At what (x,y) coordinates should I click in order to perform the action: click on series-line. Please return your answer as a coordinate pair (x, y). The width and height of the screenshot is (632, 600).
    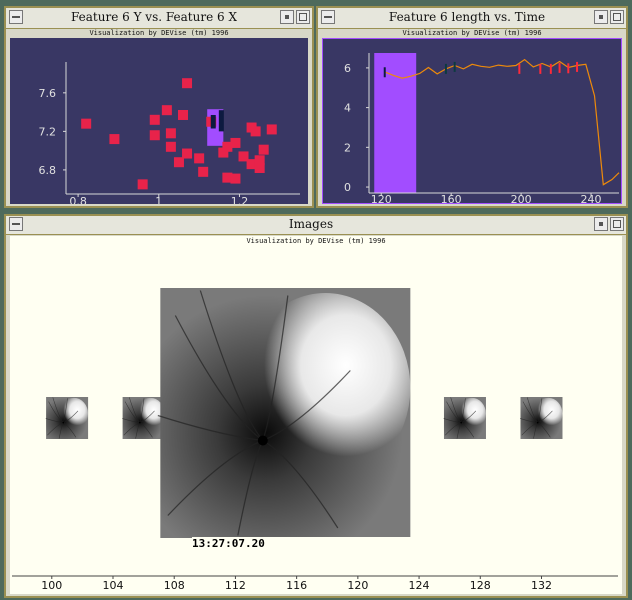
    Looking at the image, I should click on (502, 122).